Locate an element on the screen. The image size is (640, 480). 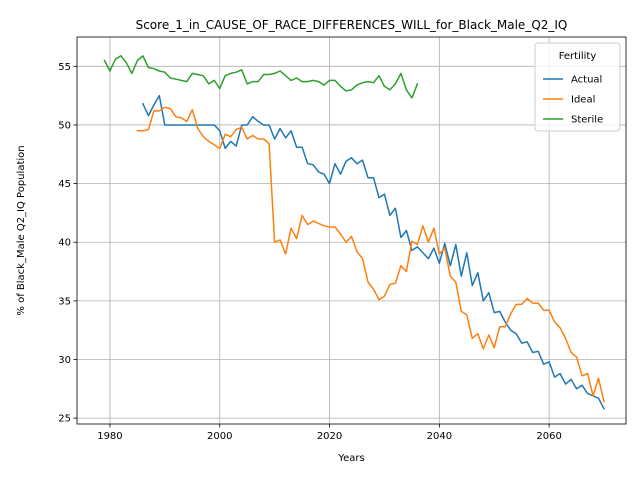
legend-label-sterile: Sterile is located at coordinates (587, 120).